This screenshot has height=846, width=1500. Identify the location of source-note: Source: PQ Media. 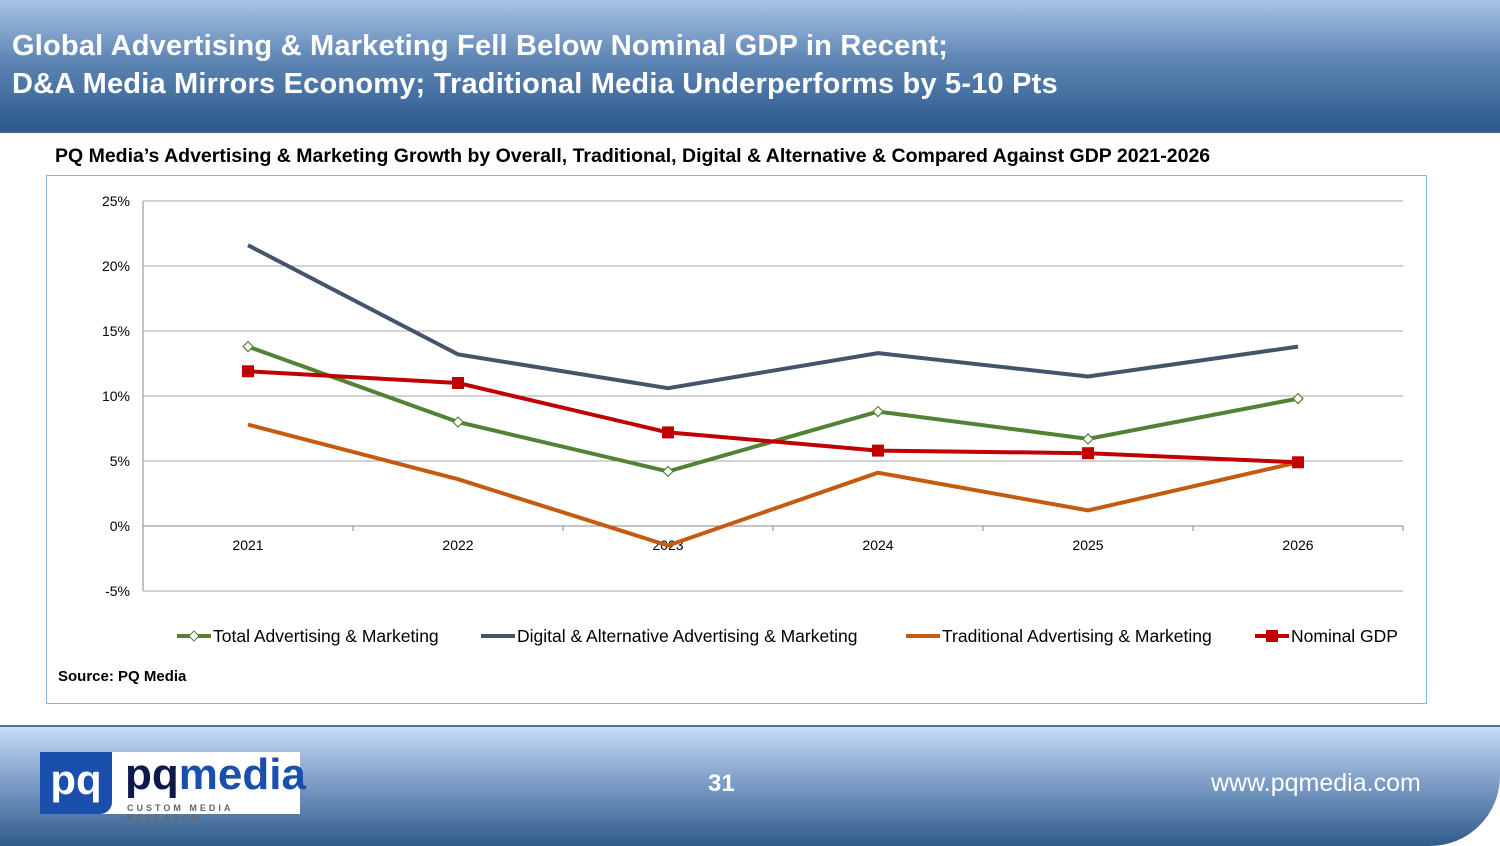
(122, 676).